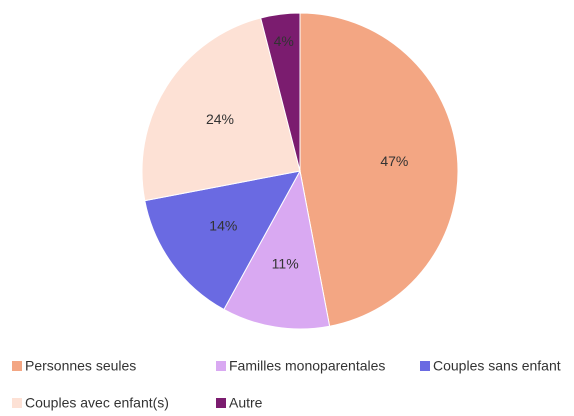 This screenshot has width=574, height=416. Describe the element at coordinates (97, 403) in the screenshot. I see `legend-label: Couples avec enfant(s)` at that location.